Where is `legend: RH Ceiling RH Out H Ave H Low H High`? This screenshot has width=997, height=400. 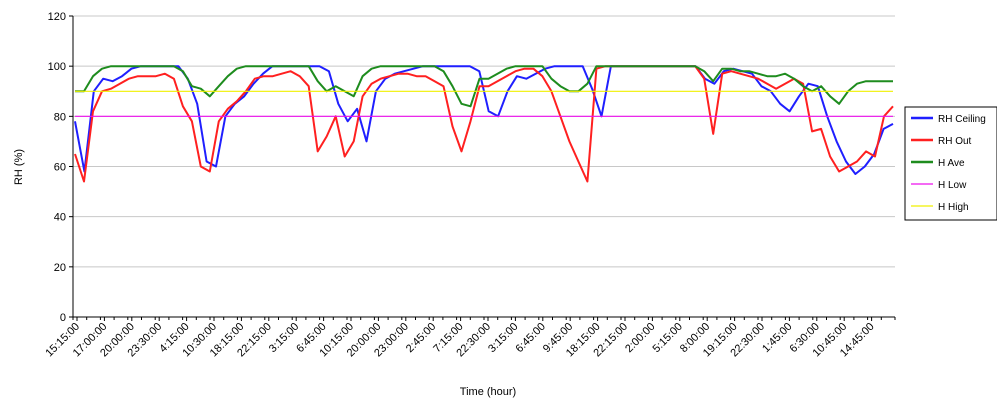 legend: RH Ceiling RH Out H Ave H Low H High is located at coordinates (950, 163).